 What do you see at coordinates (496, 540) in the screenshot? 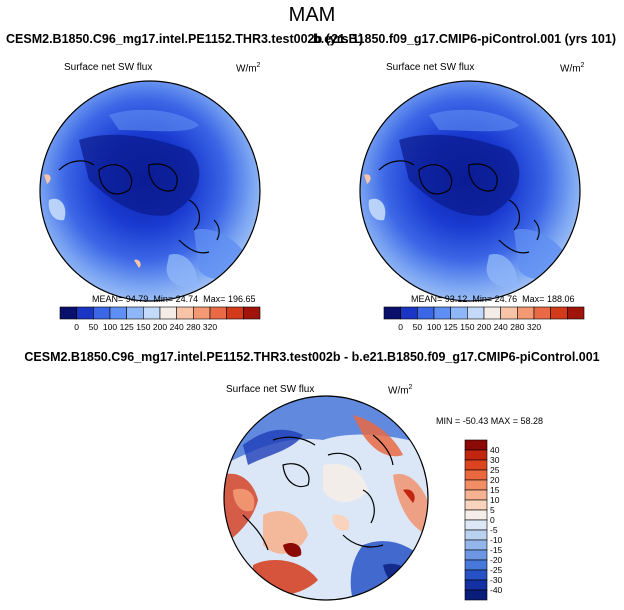
I see `diff-colorbar-tick-label: -10` at bounding box center [496, 540].